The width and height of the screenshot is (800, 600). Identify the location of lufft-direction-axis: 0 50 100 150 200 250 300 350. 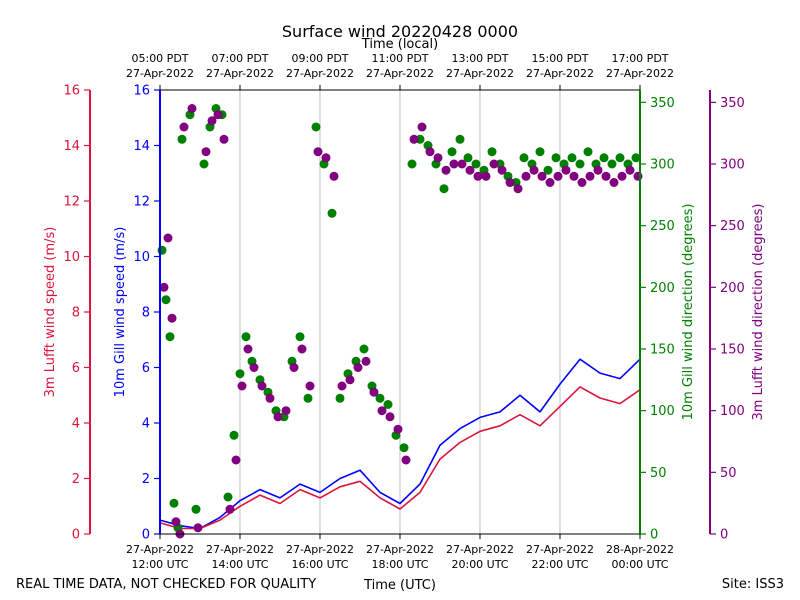
(727, 316).